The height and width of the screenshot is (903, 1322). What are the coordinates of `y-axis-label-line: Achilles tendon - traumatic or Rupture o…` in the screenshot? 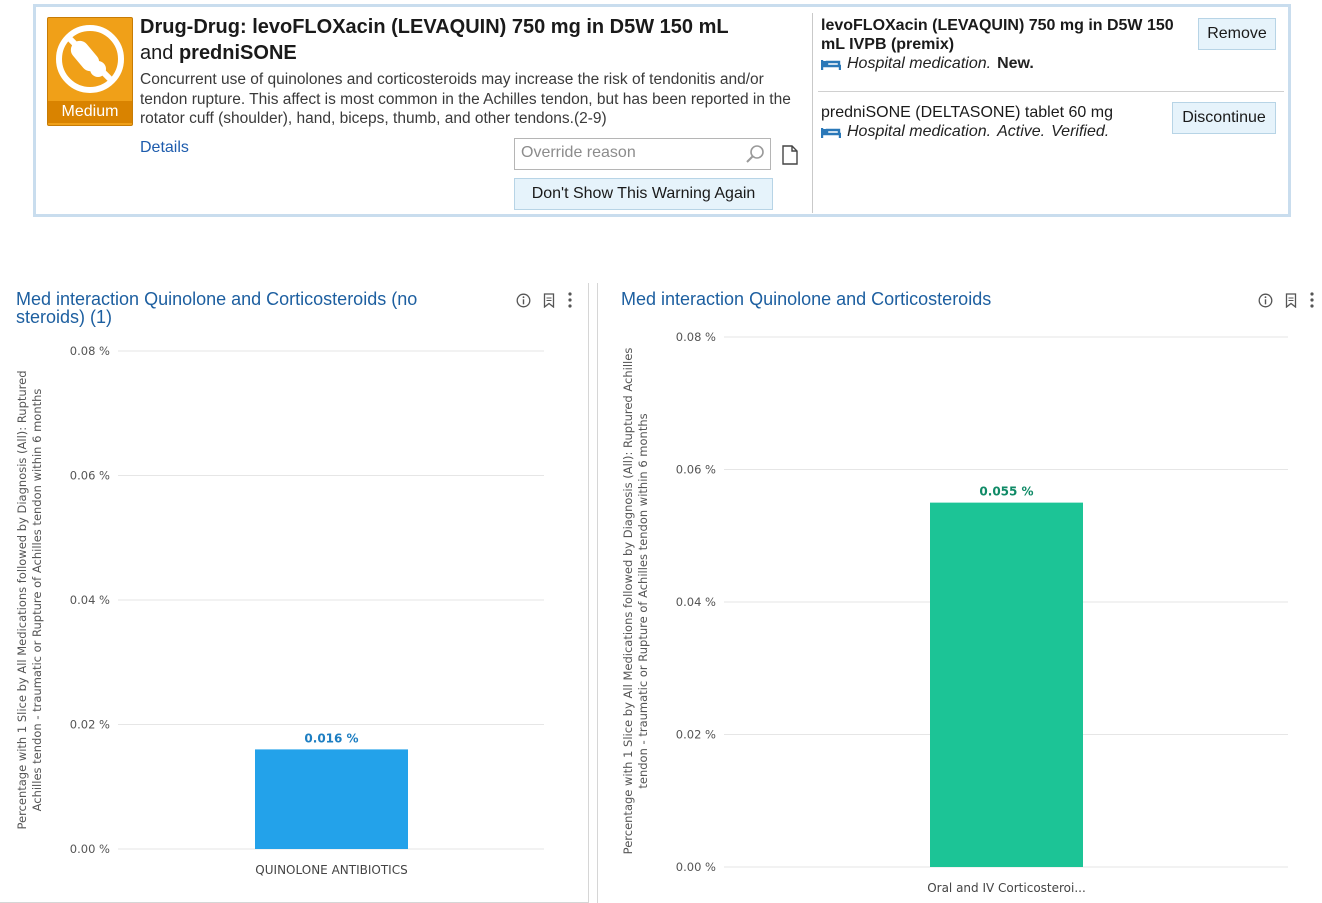 It's located at (37, 600).